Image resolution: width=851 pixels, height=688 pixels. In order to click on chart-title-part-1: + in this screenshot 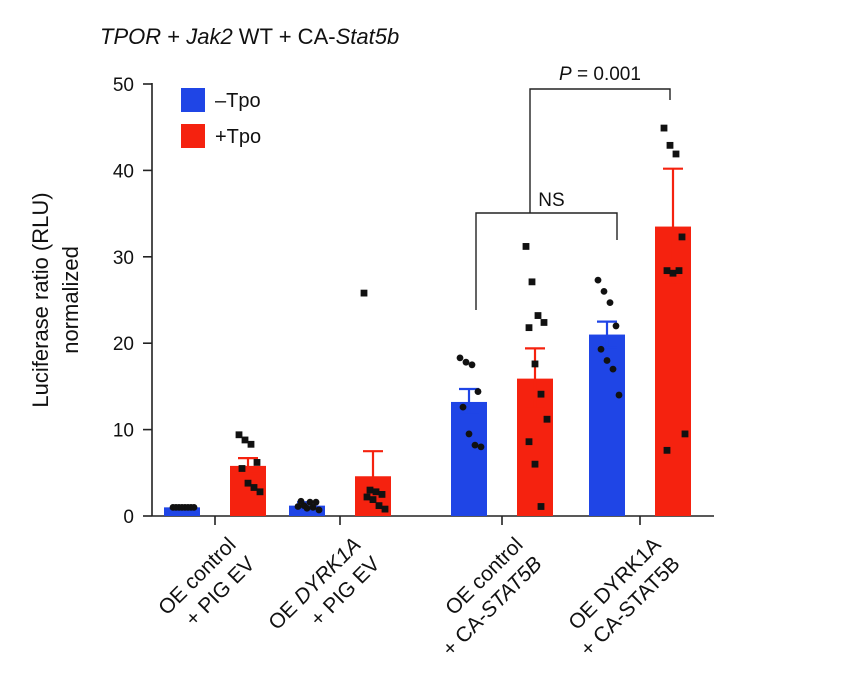, I will do `click(173, 36)`.